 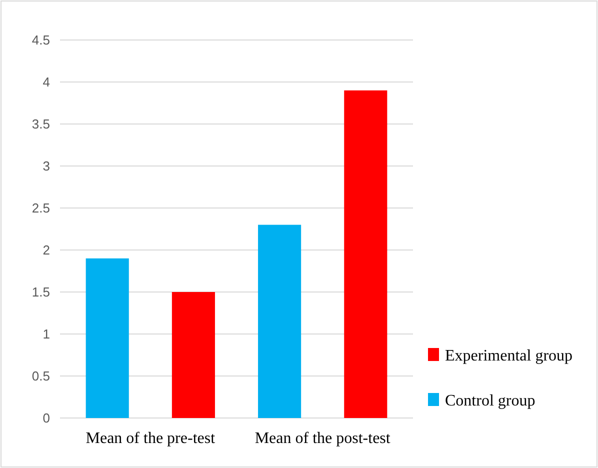 I want to click on y-tick-label: 2, so click(x=46, y=250).